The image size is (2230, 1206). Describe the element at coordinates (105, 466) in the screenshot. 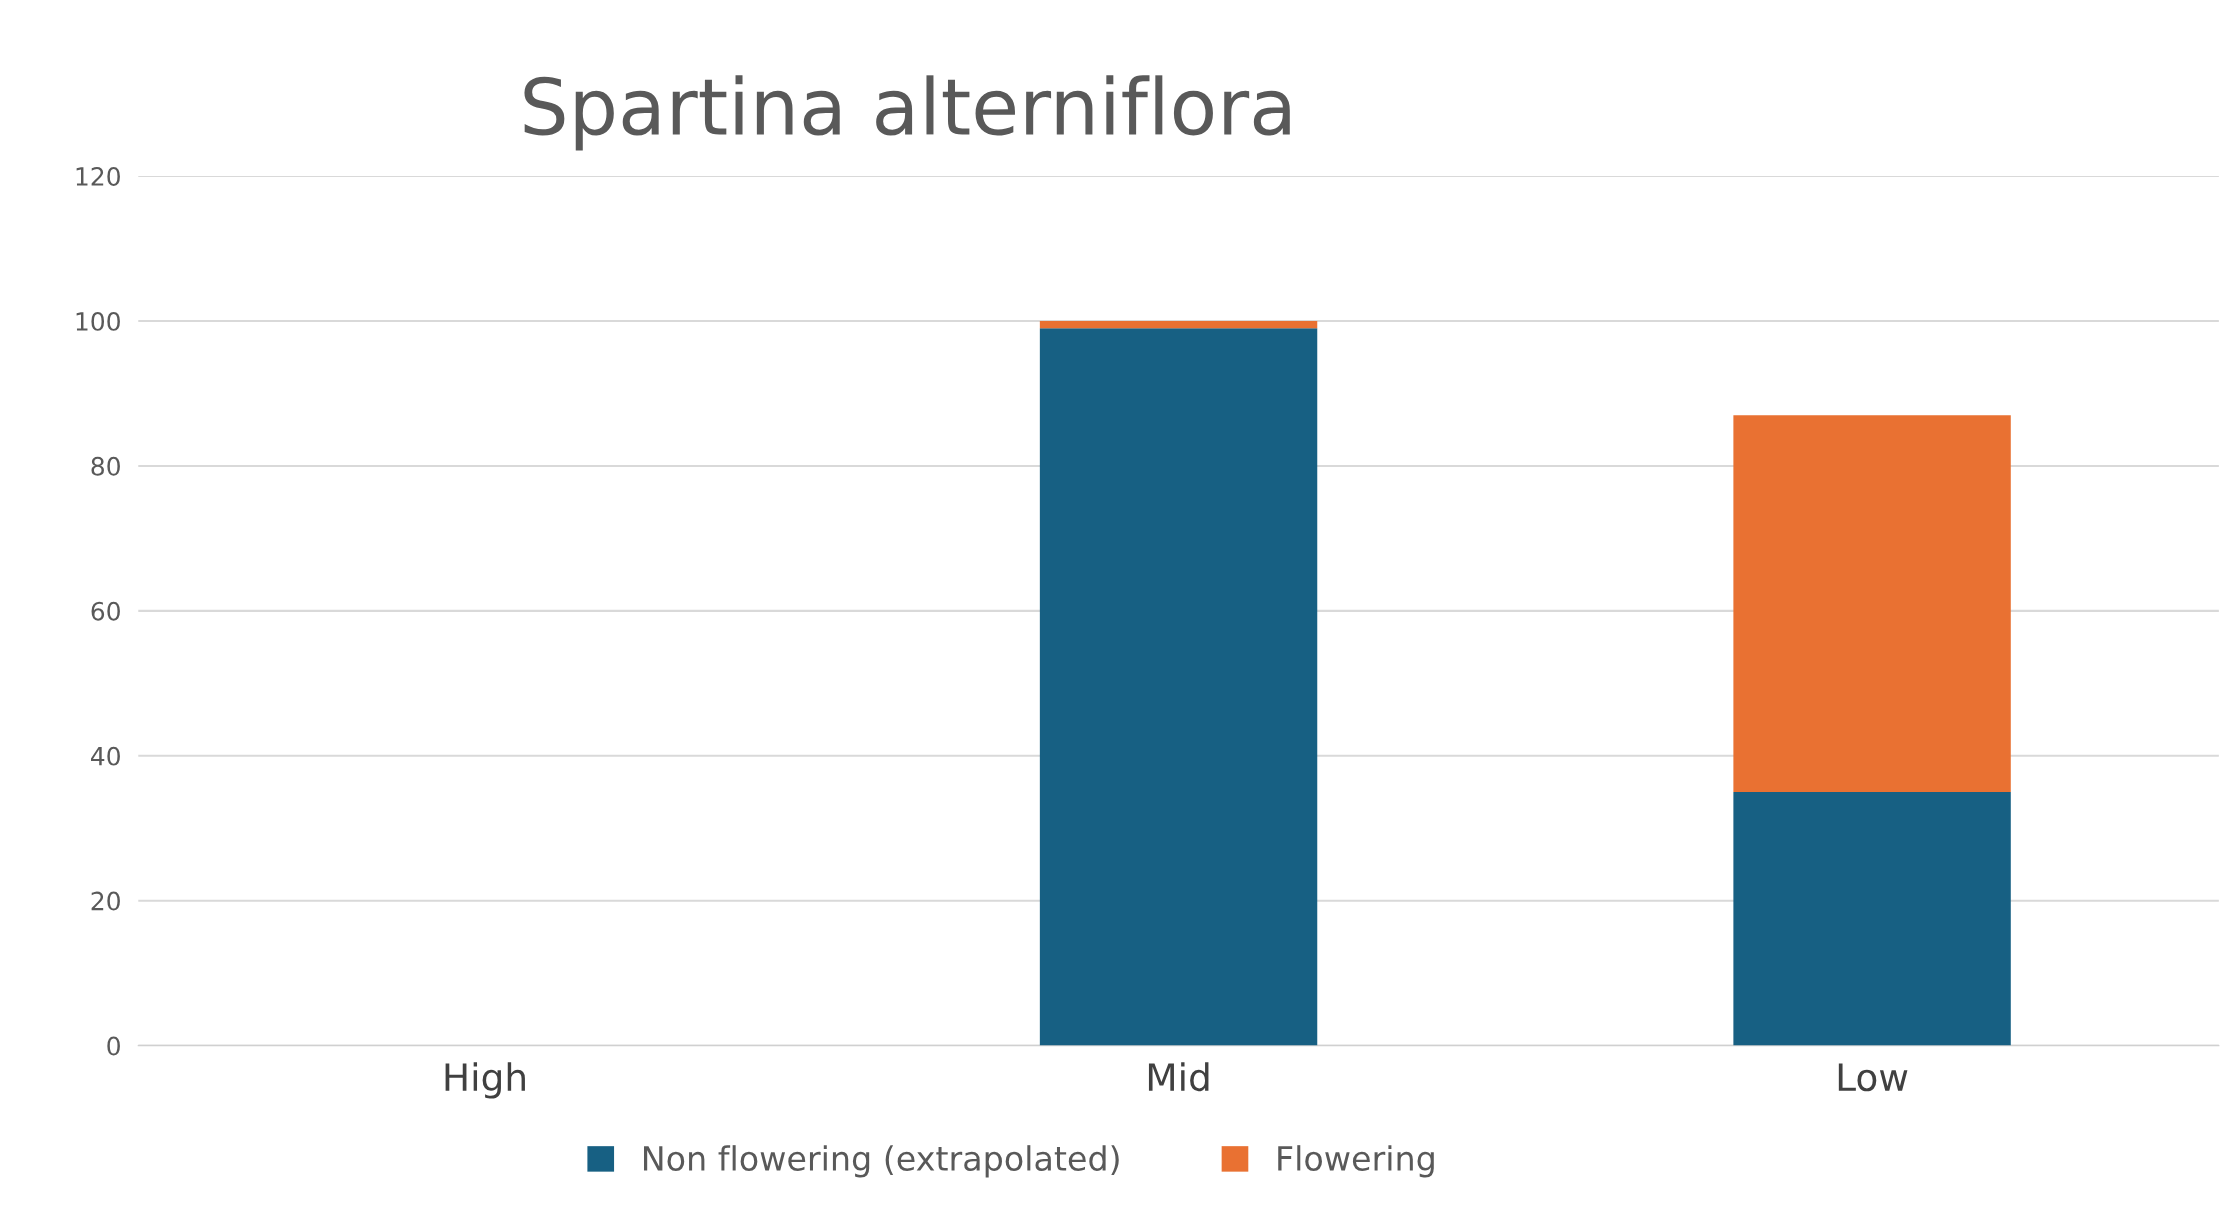

I see `y-tick-label: 80` at that location.